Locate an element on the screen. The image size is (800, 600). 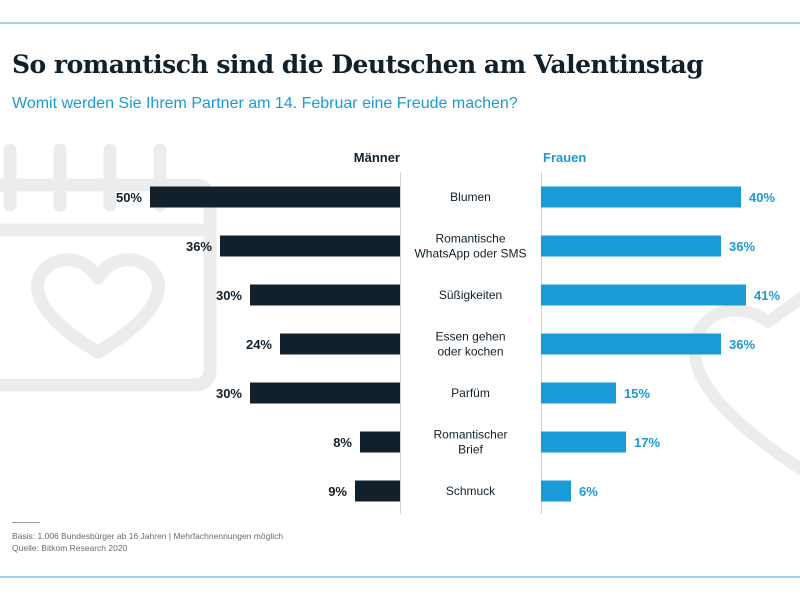
legend-women: Frauen is located at coordinates (565, 157).